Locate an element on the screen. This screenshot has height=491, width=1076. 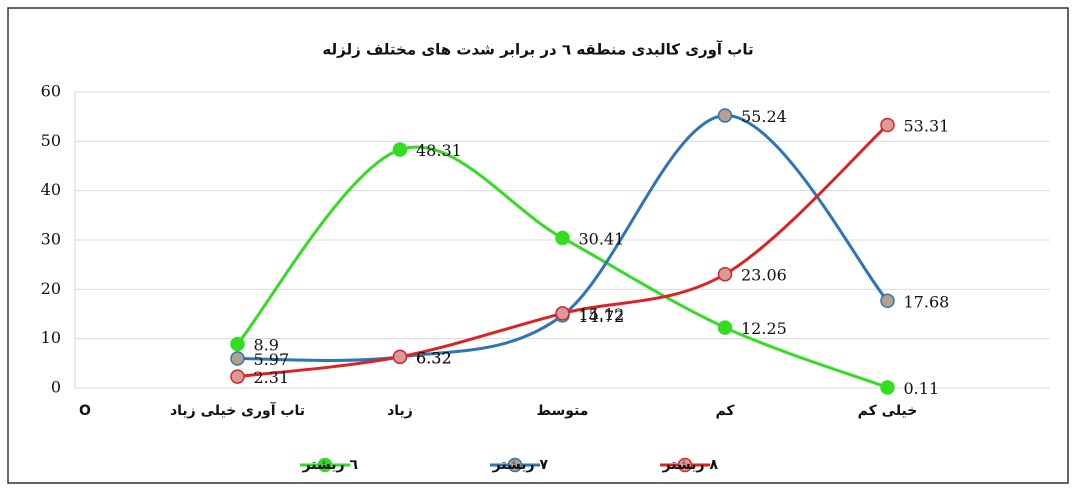
data-label: 48.31 is located at coordinates (439, 150).